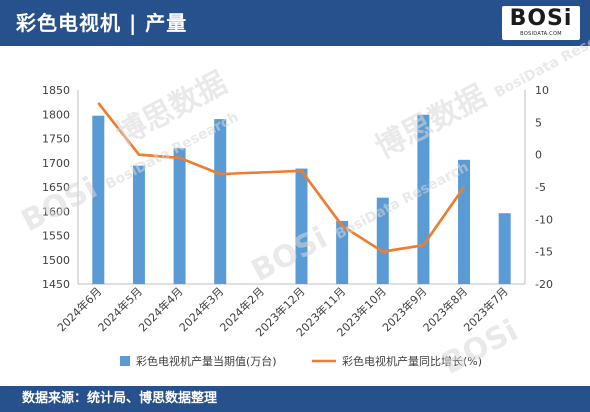  Describe the element at coordinates (56, 260) in the screenshot. I see `y-left-tick-label: 1500` at that location.